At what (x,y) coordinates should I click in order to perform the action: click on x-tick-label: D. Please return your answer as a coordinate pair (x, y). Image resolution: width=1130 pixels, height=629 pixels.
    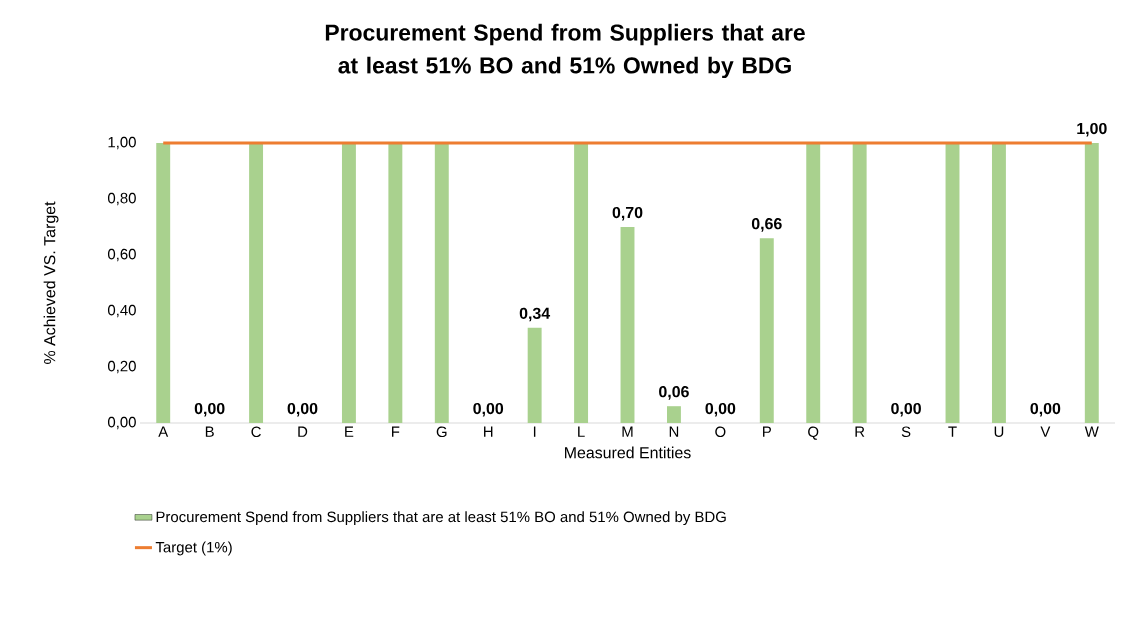
    Looking at the image, I should click on (303, 431).